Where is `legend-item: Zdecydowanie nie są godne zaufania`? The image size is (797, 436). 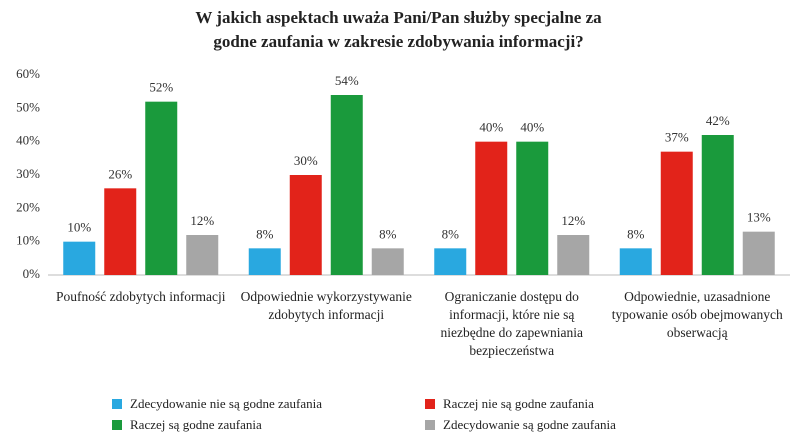 legend-item: Zdecydowanie nie są godne zaufania is located at coordinates (217, 404).